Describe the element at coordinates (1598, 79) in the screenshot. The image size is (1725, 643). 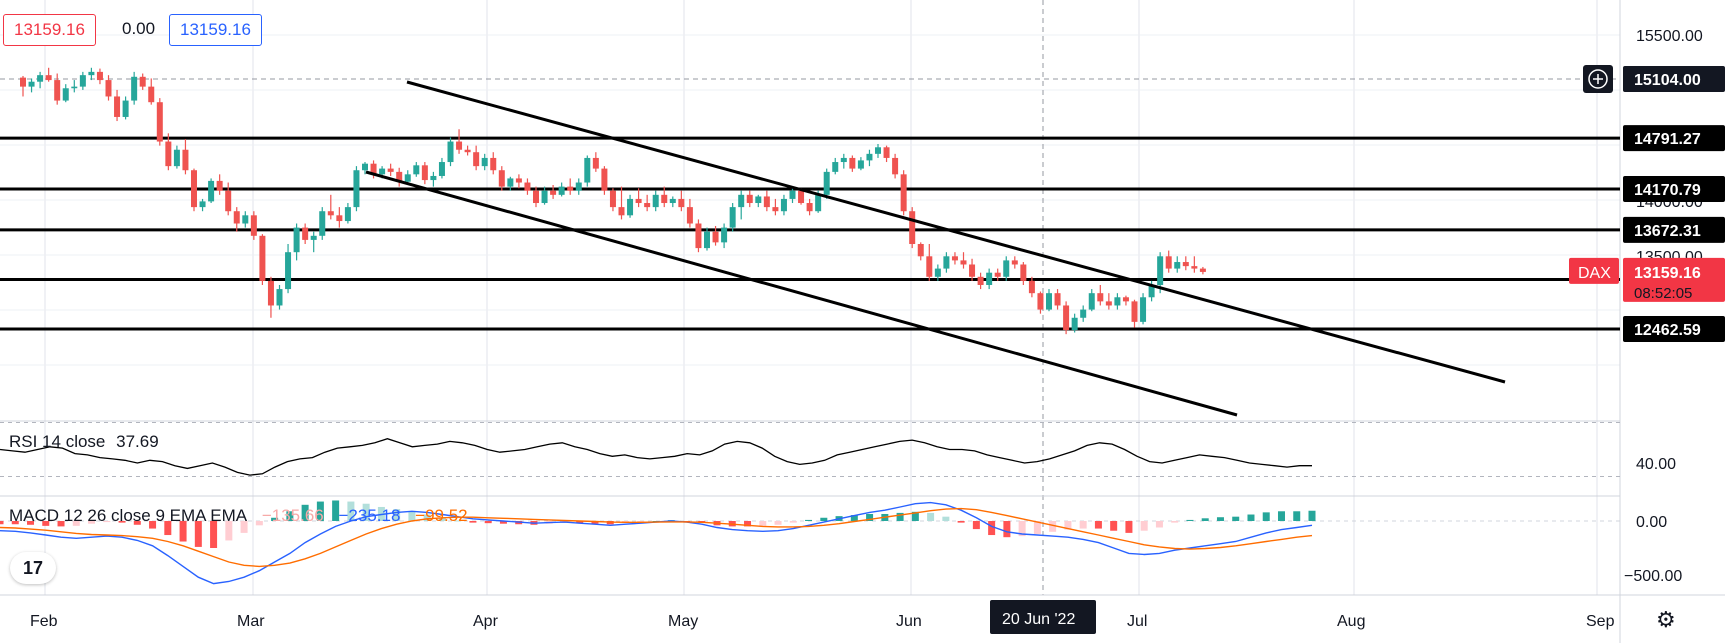
I see `plus-circle-icon` at that location.